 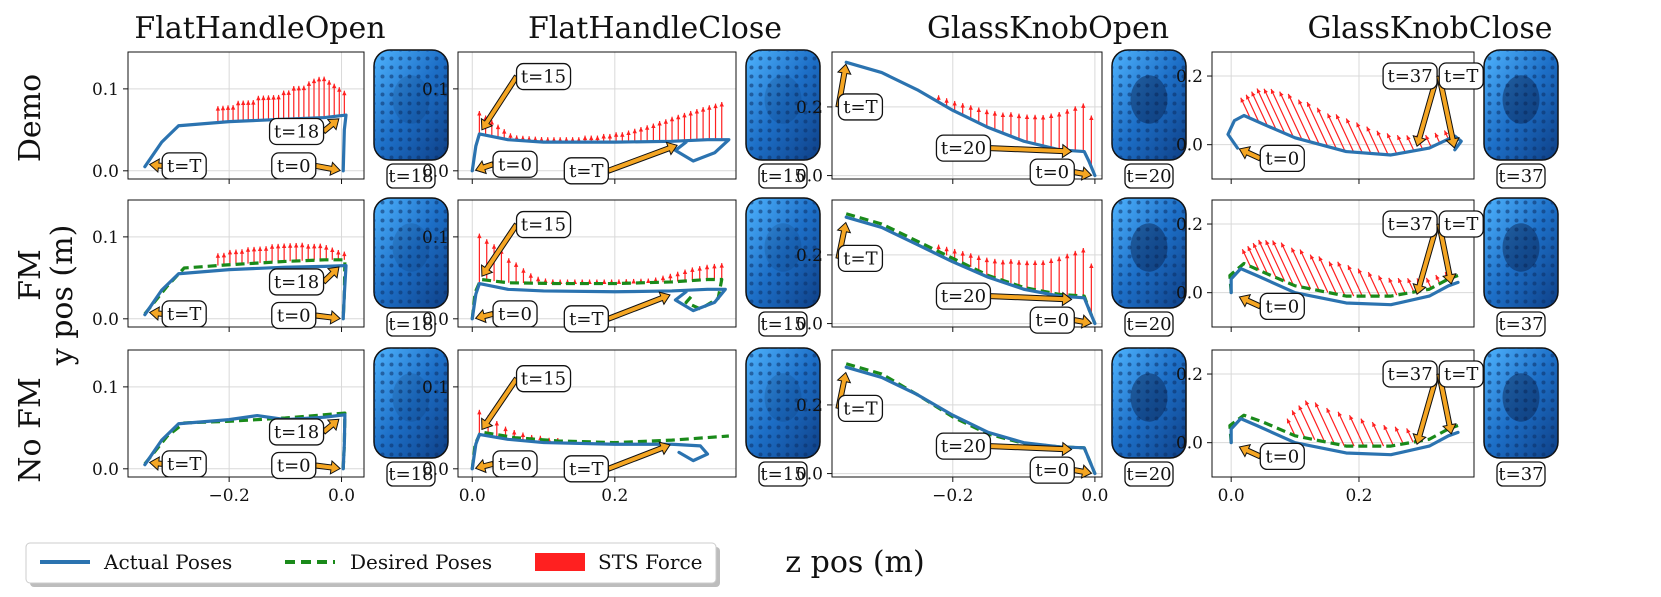 What do you see at coordinates (62, 296) in the screenshot?
I see `y-axis-label: y pos (m)` at bounding box center [62, 296].